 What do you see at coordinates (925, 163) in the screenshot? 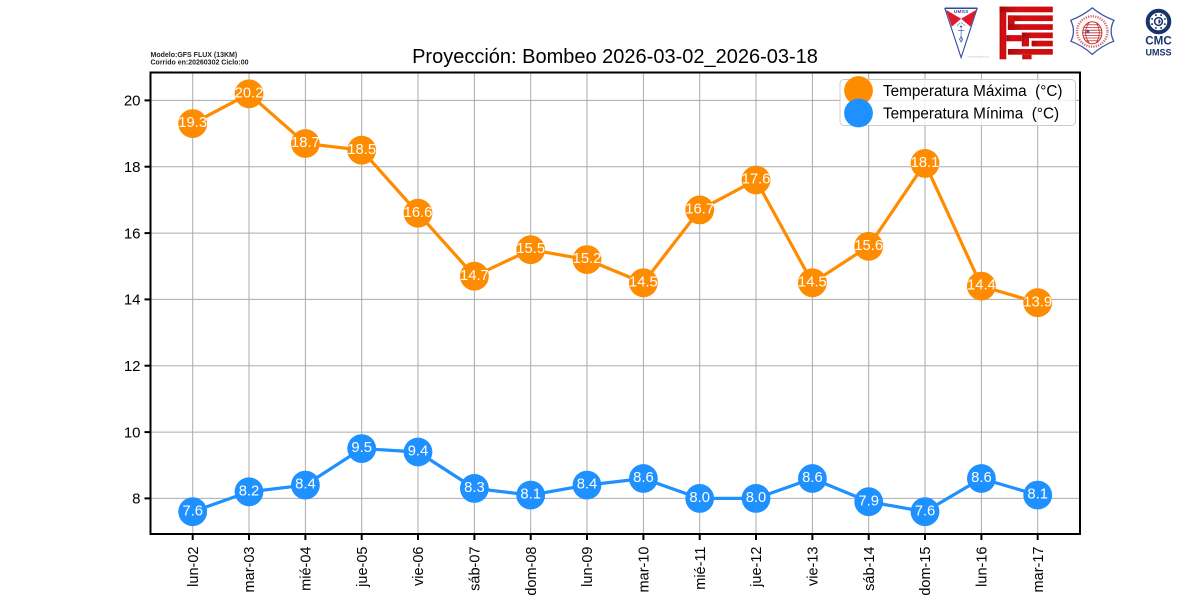
I see `svg-text: 18.1` at bounding box center [925, 163].